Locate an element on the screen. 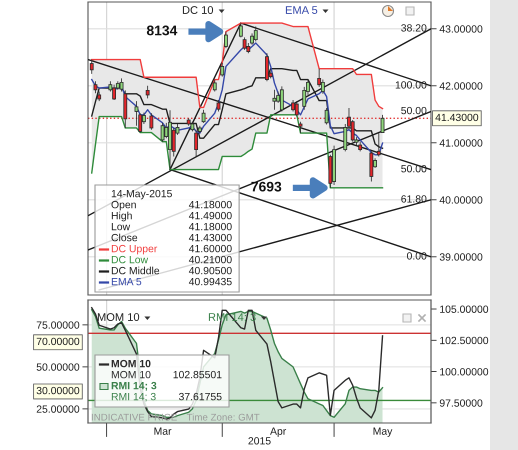  y2-tick-label: 102.50000 is located at coordinates (464, 340).